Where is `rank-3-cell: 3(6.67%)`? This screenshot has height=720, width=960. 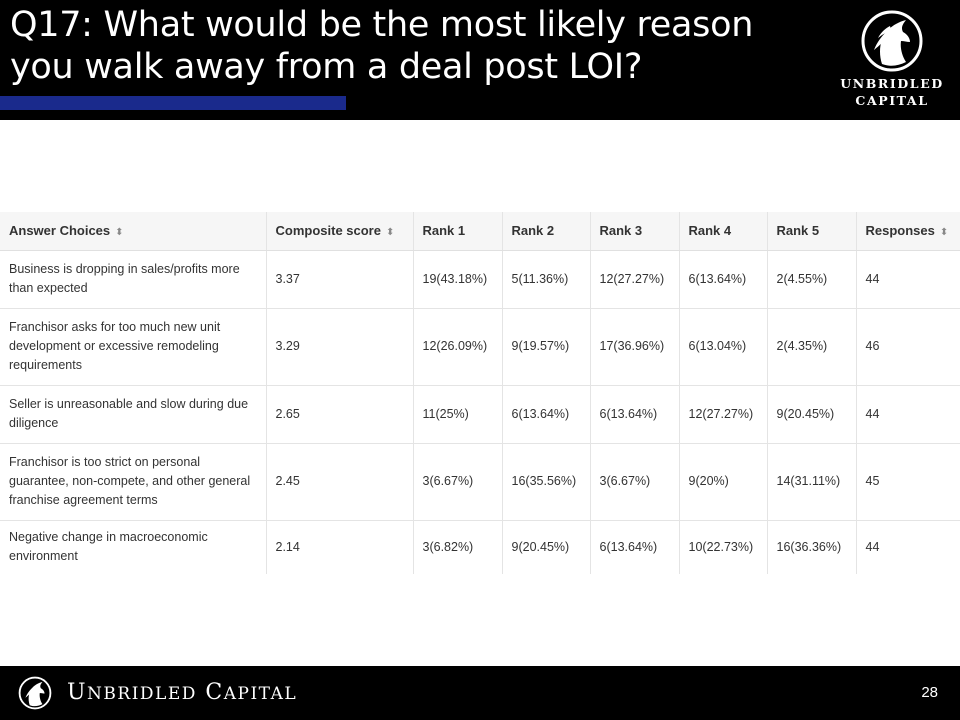
rank-3-cell: 3(6.67%) is located at coordinates (635, 482).